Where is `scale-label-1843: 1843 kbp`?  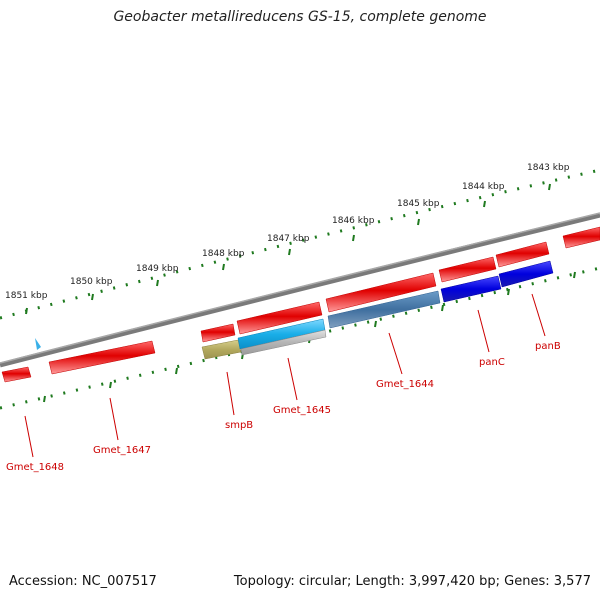 scale-label-1843: 1843 kbp is located at coordinates (548, 168).